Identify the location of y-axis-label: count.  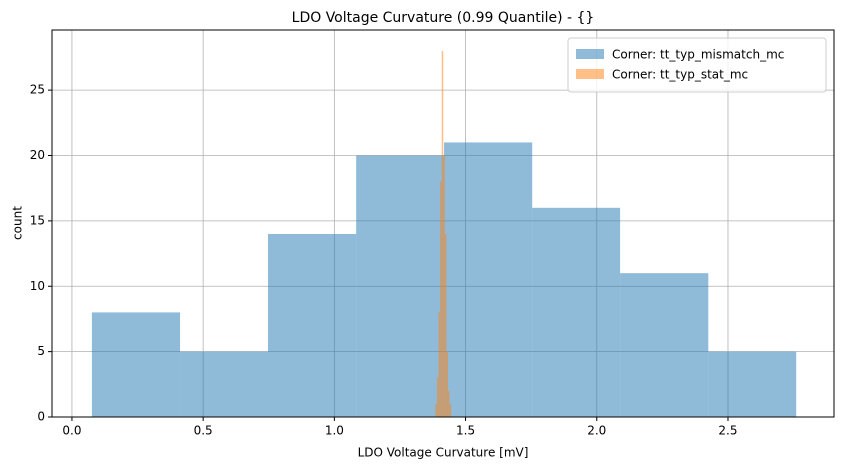
(18, 223).